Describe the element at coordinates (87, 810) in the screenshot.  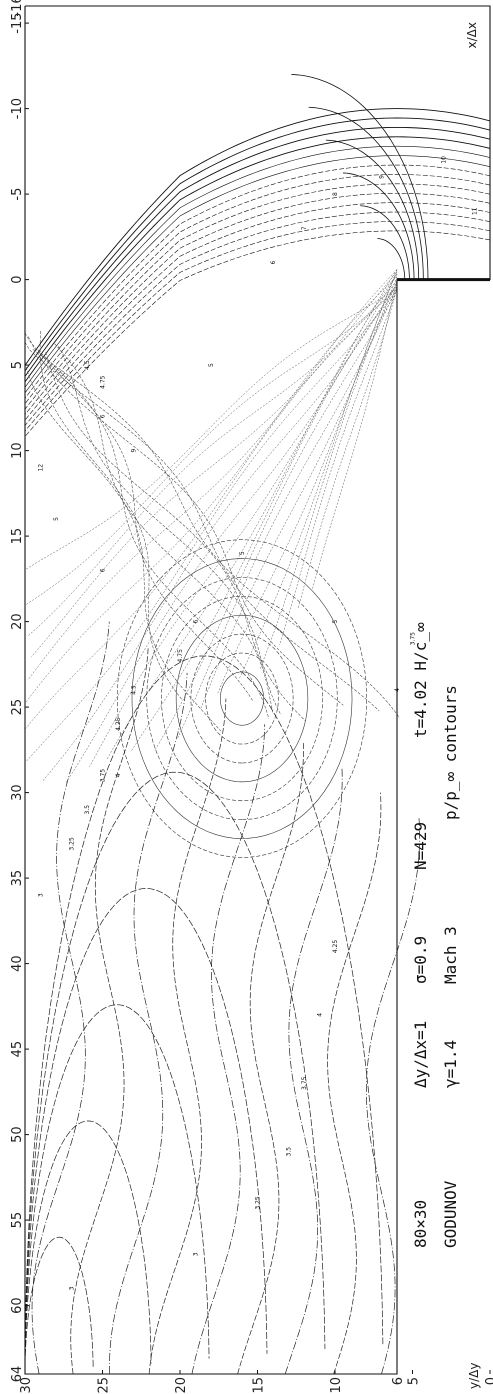
I see `contour-label: 3.5` at that location.